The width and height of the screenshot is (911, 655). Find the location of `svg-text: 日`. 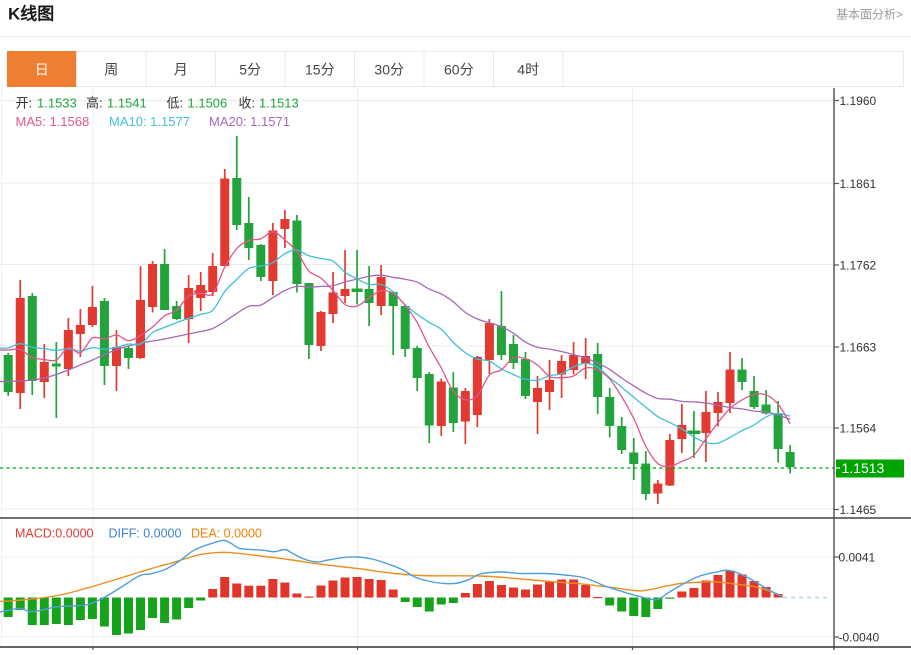

svg-text: 日 is located at coordinates (42, 70).